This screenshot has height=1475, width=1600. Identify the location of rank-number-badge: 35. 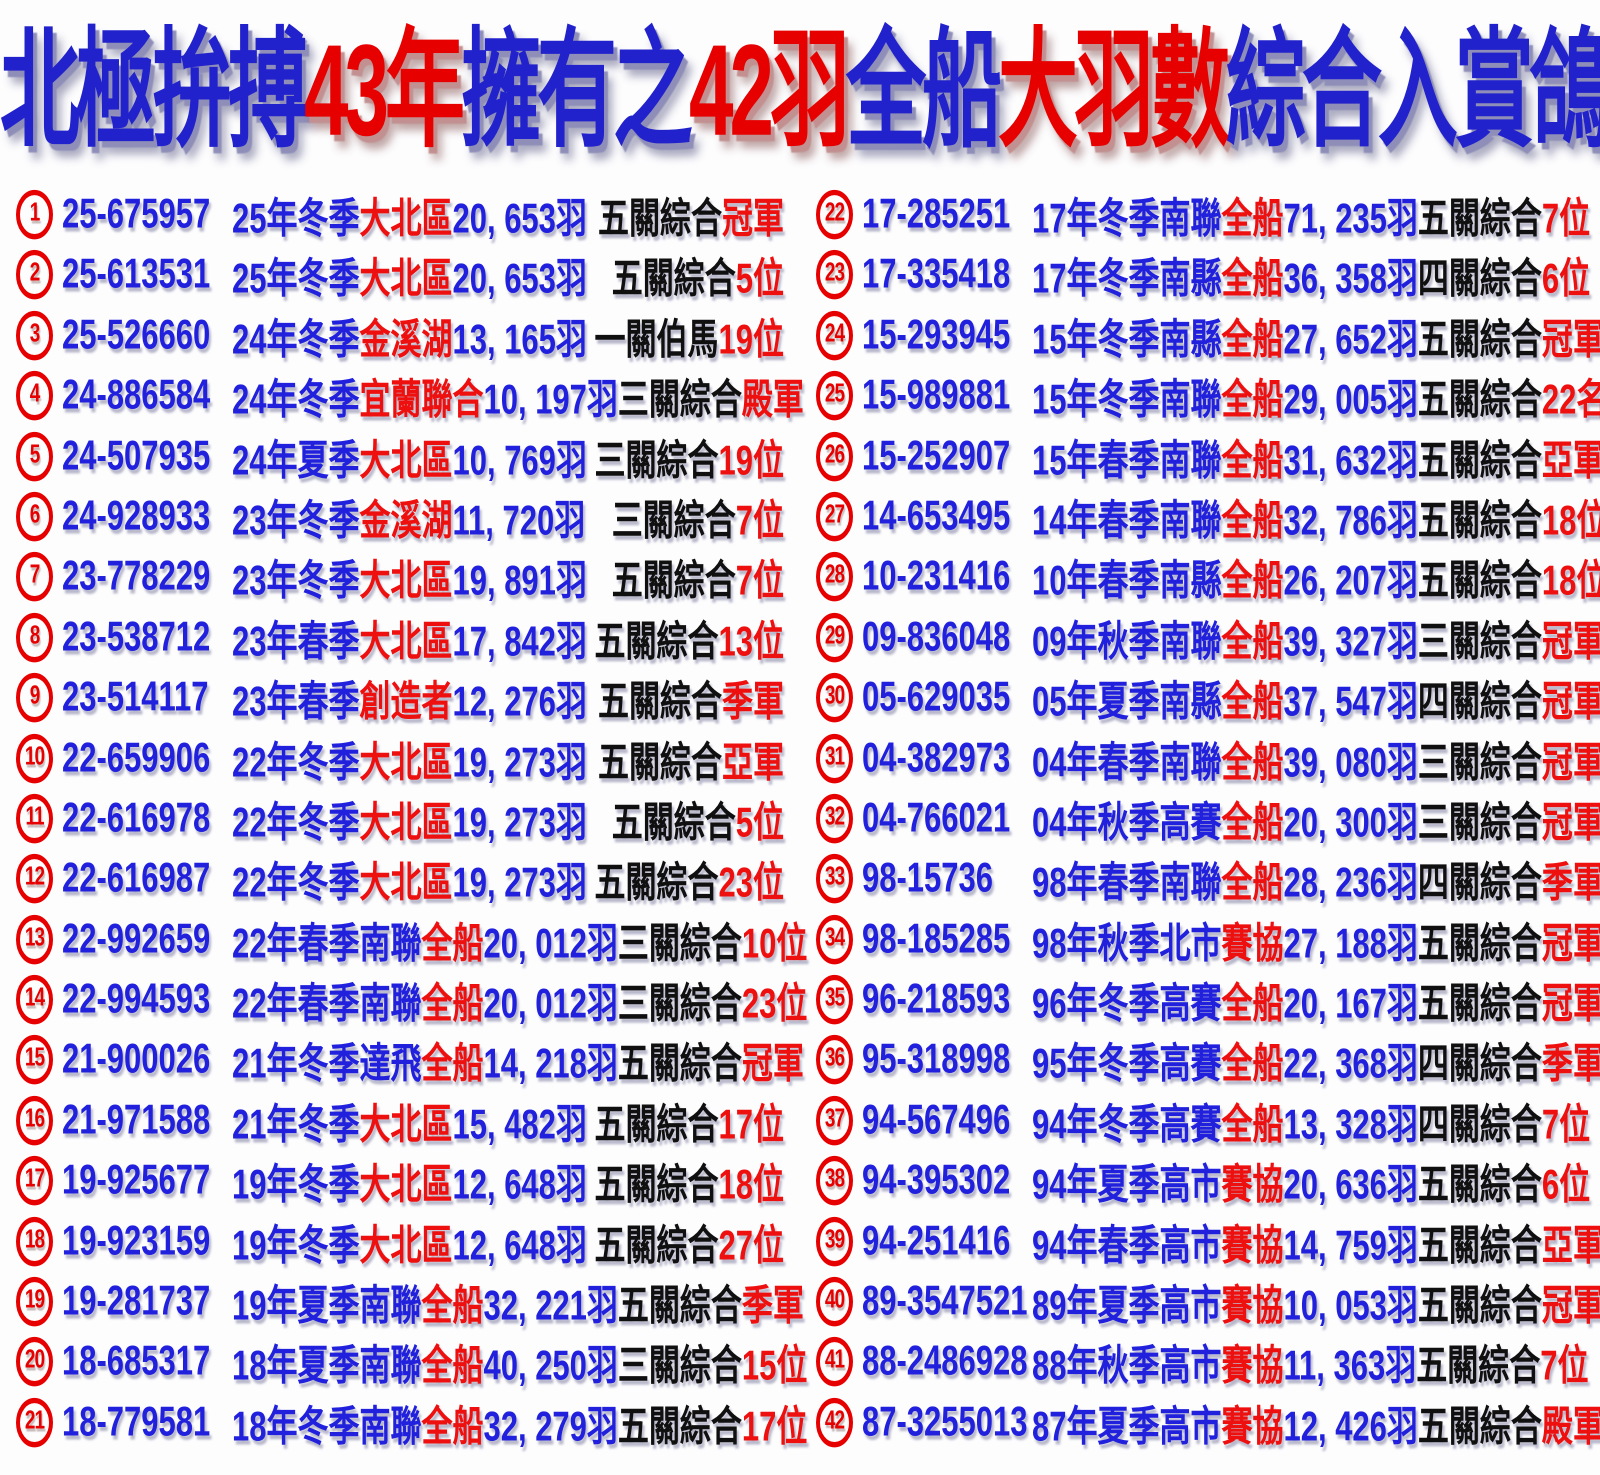
(834, 999).